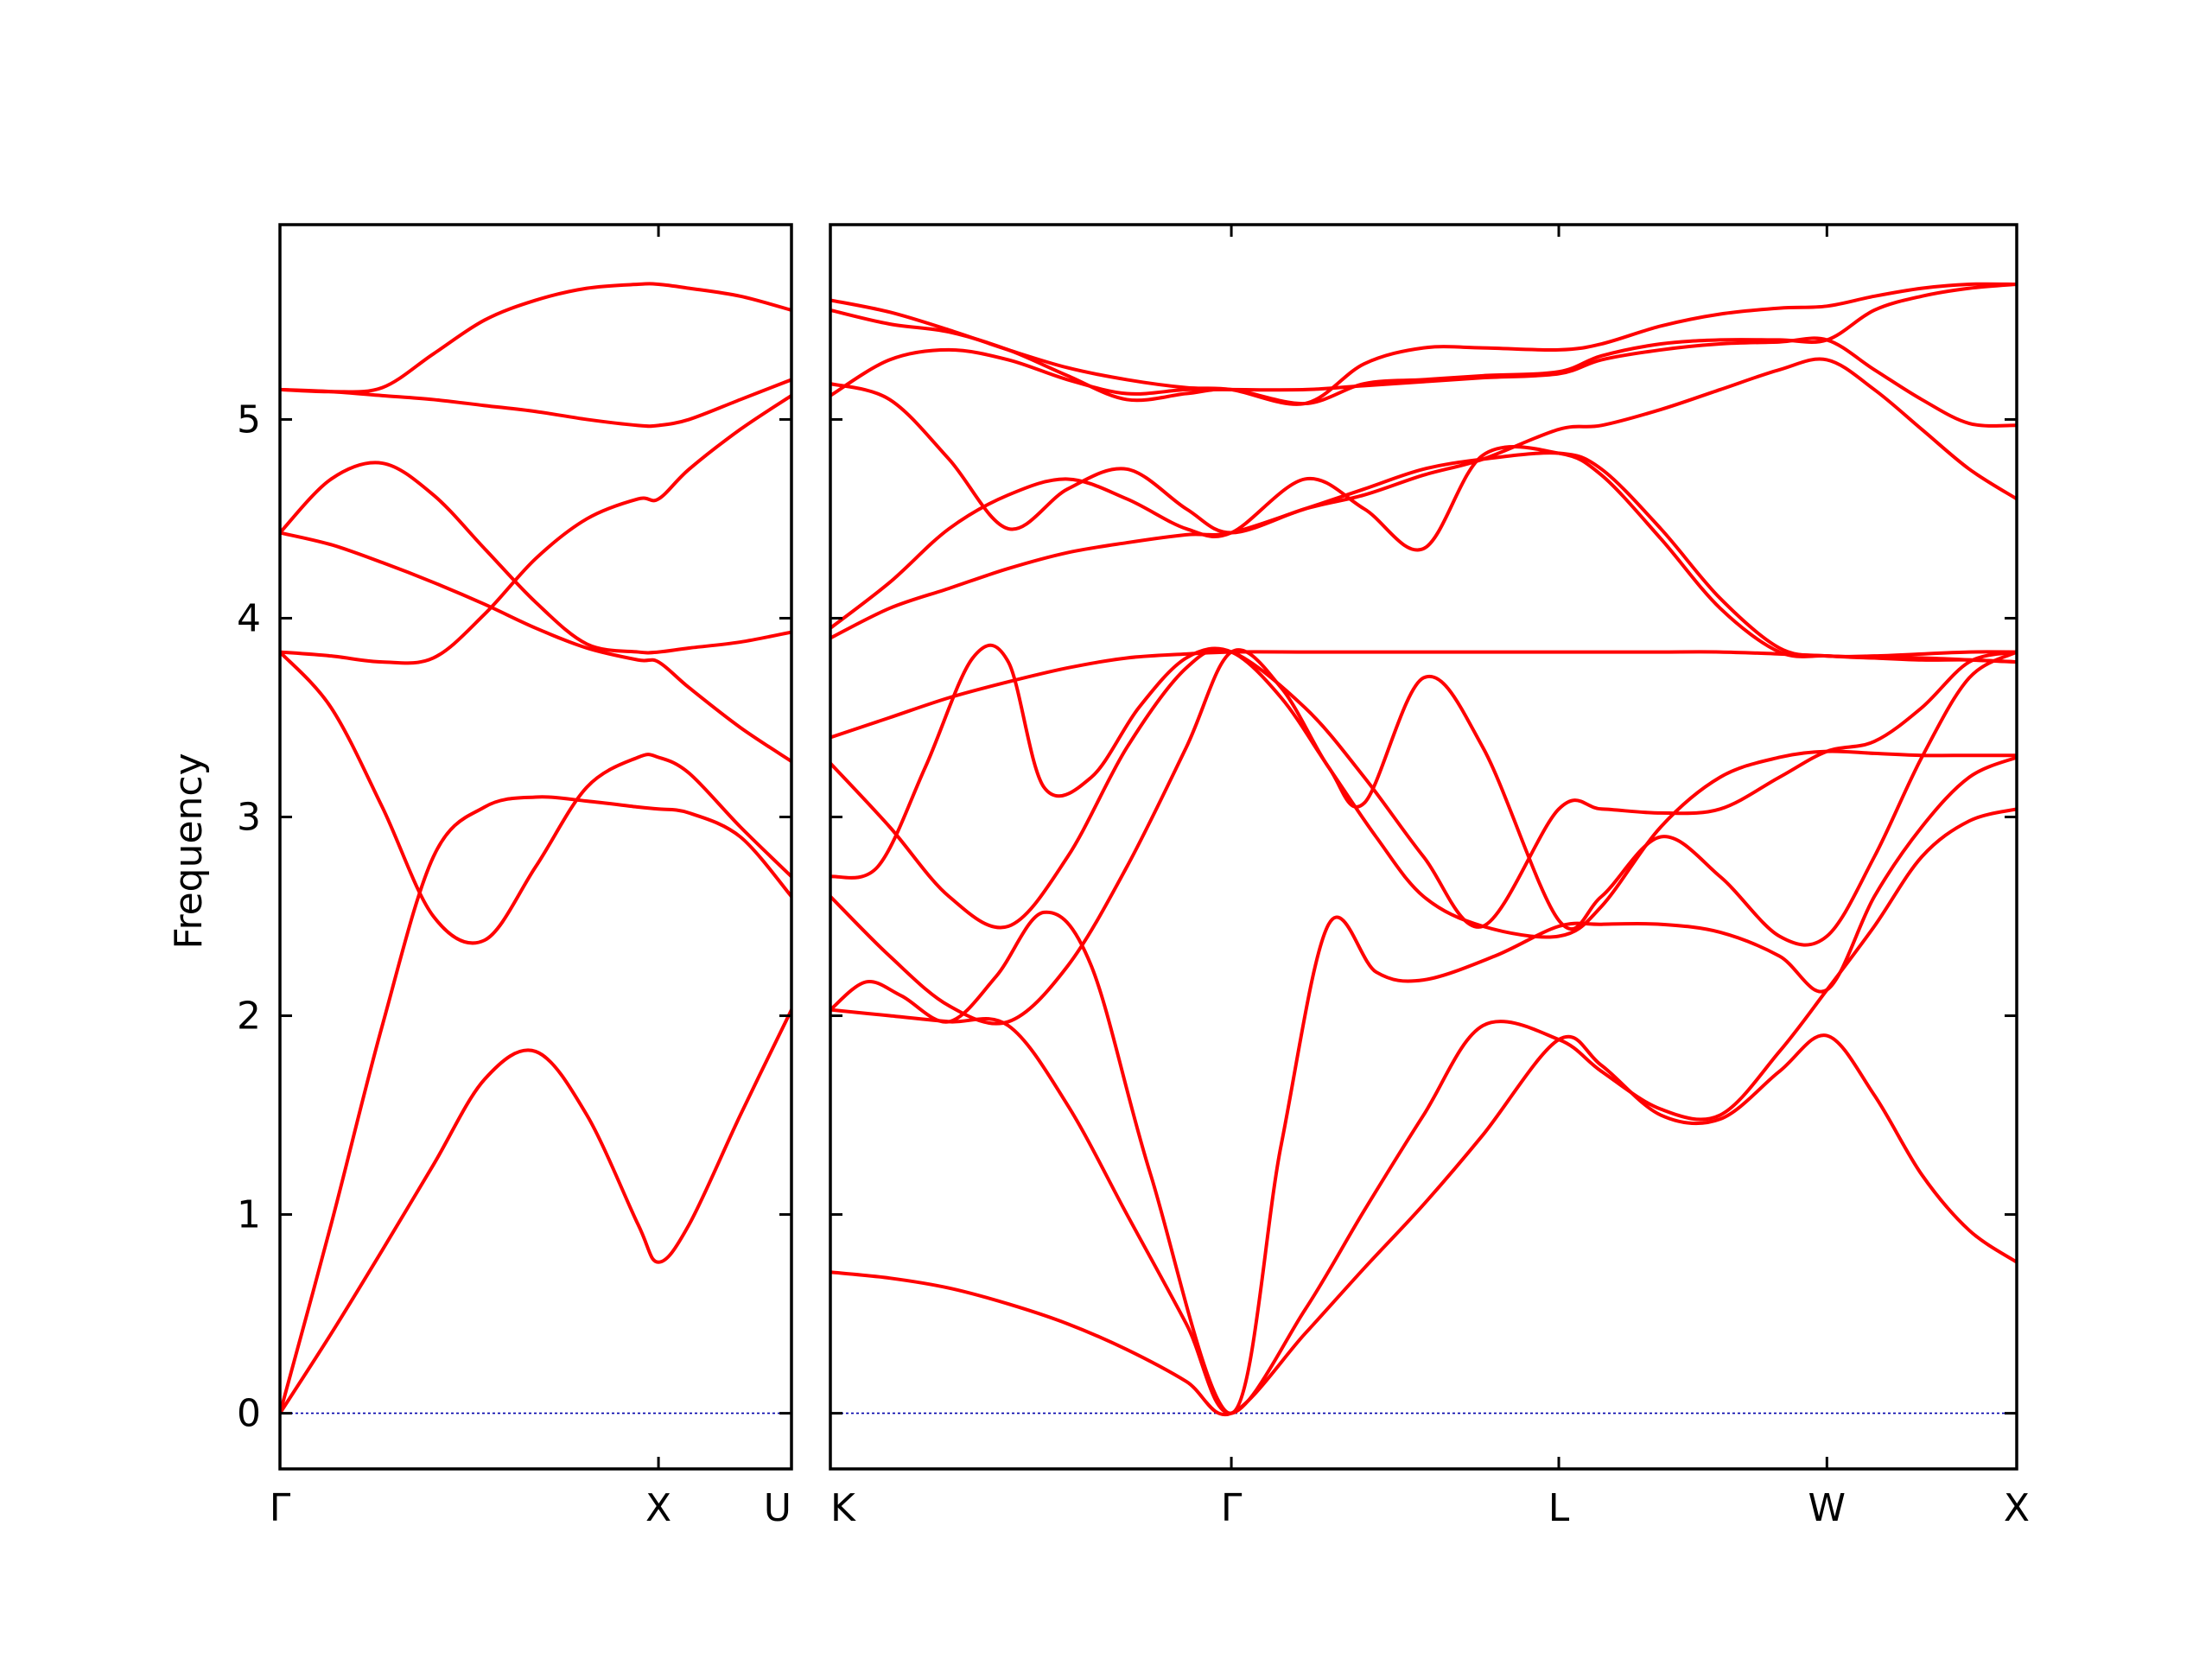 The image size is (2212, 1659). Describe the element at coordinates (189, 851) in the screenshot. I see `y-axis-label: Frequency` at that location.